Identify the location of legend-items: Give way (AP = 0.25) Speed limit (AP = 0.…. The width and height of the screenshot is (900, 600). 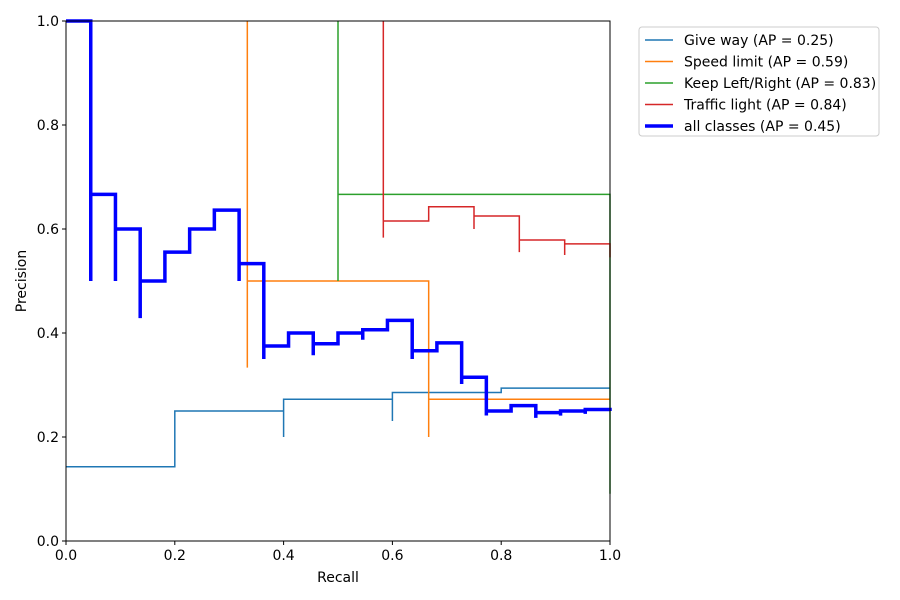
(760, 84).